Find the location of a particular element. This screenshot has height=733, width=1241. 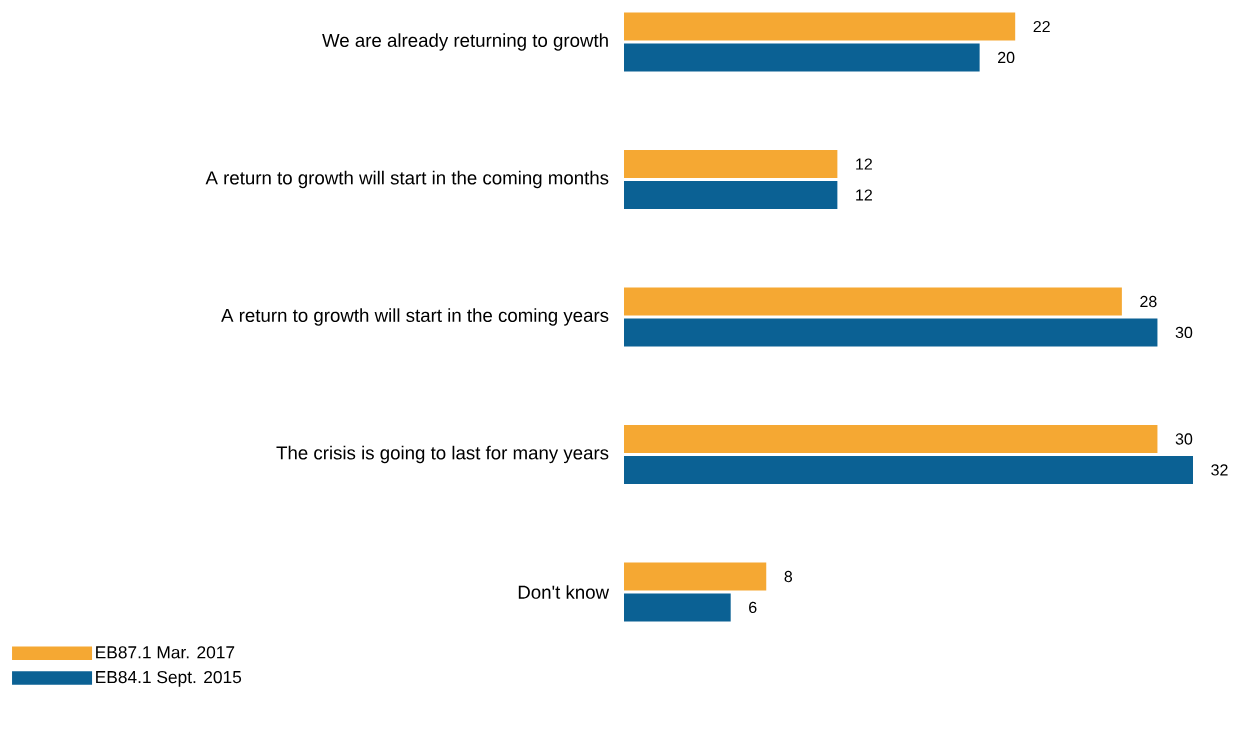

y-tick-label: The crisis is going to last for many years is located at coordinates (442, 454).